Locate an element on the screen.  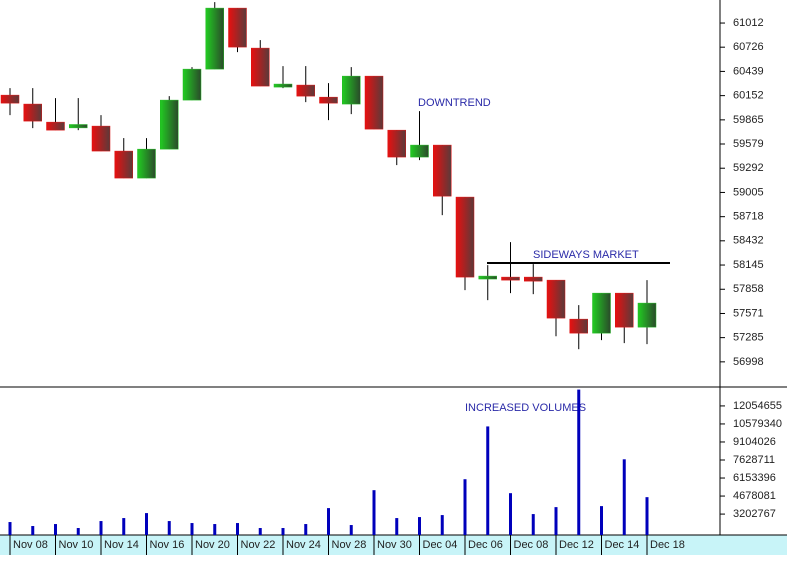
x-tick-label: Dec 12 is located at coordinates (576, 545).